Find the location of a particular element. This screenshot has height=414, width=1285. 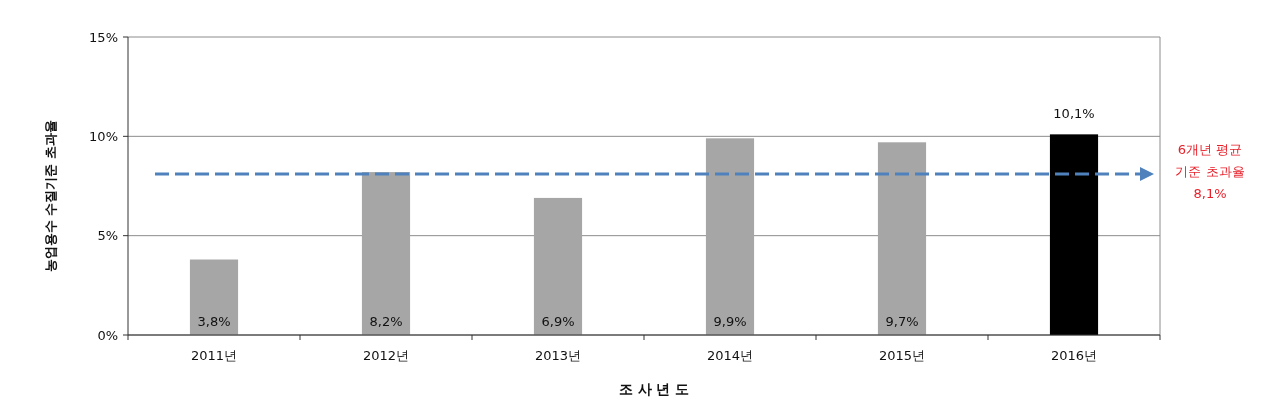

data-label: 6,9% is located at coordinates (558, 321).